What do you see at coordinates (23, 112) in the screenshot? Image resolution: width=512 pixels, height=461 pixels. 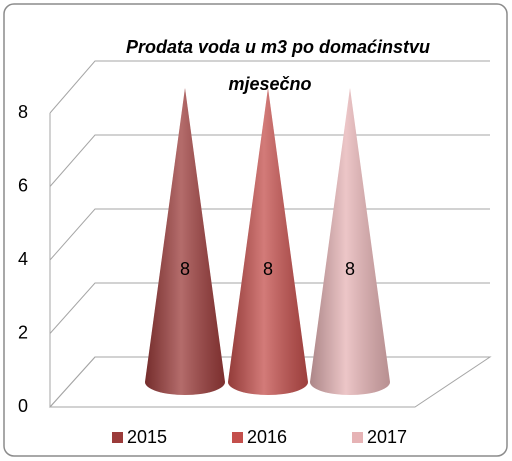 I see `y-tick-label: 8` at bounding box center [23, 112].